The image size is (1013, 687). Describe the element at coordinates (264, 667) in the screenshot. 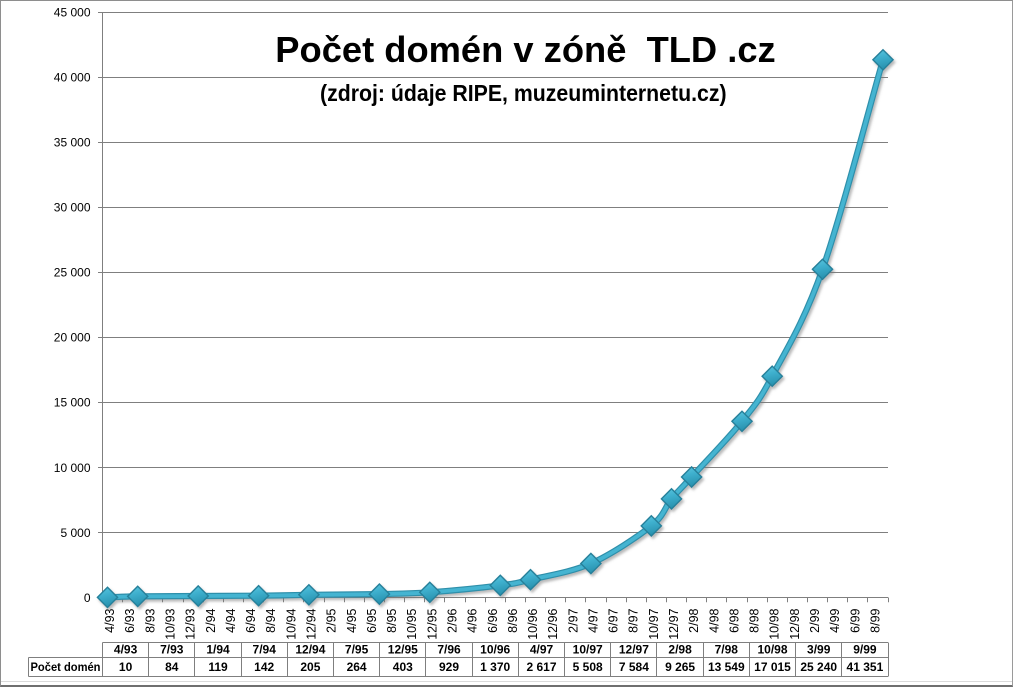

I see `svg-text: 142` at that location.